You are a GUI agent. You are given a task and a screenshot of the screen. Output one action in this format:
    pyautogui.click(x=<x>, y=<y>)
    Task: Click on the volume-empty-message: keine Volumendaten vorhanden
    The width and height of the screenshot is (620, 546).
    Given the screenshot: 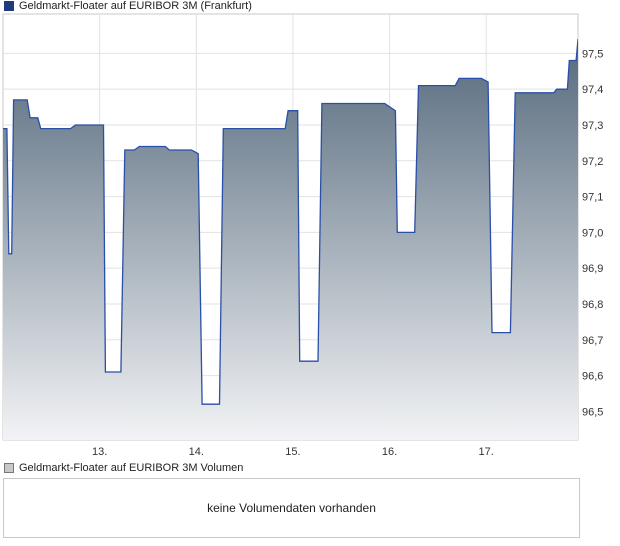 What is the action you would take?
    pyautogui.click(x=291, y=508)
    